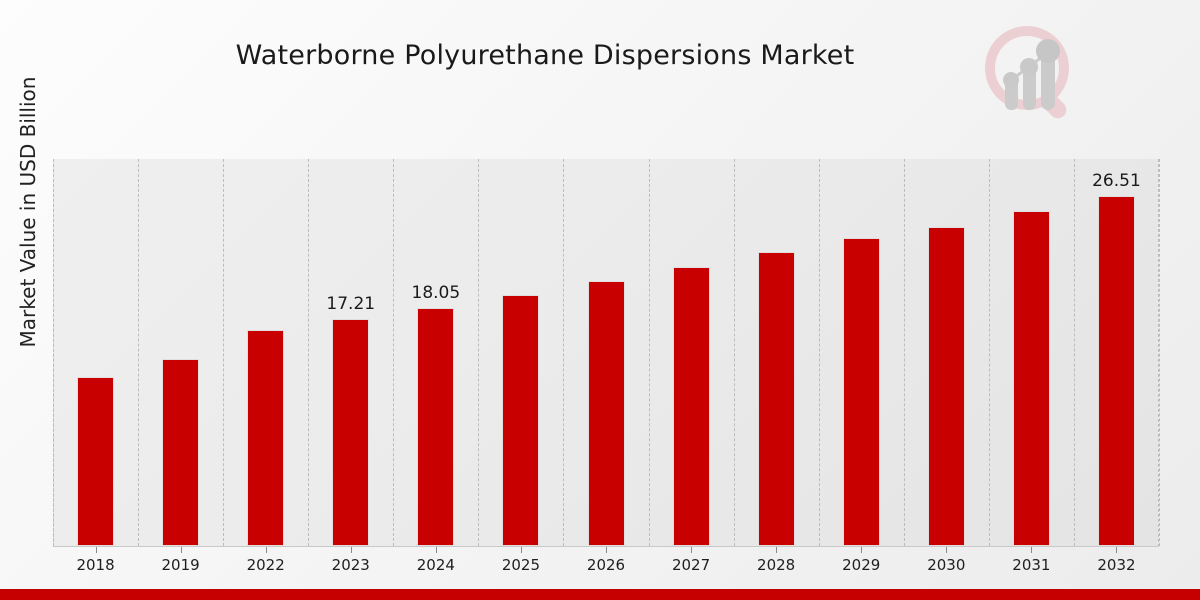  I want to click on bar-chart-icon, so click(1030, 82).